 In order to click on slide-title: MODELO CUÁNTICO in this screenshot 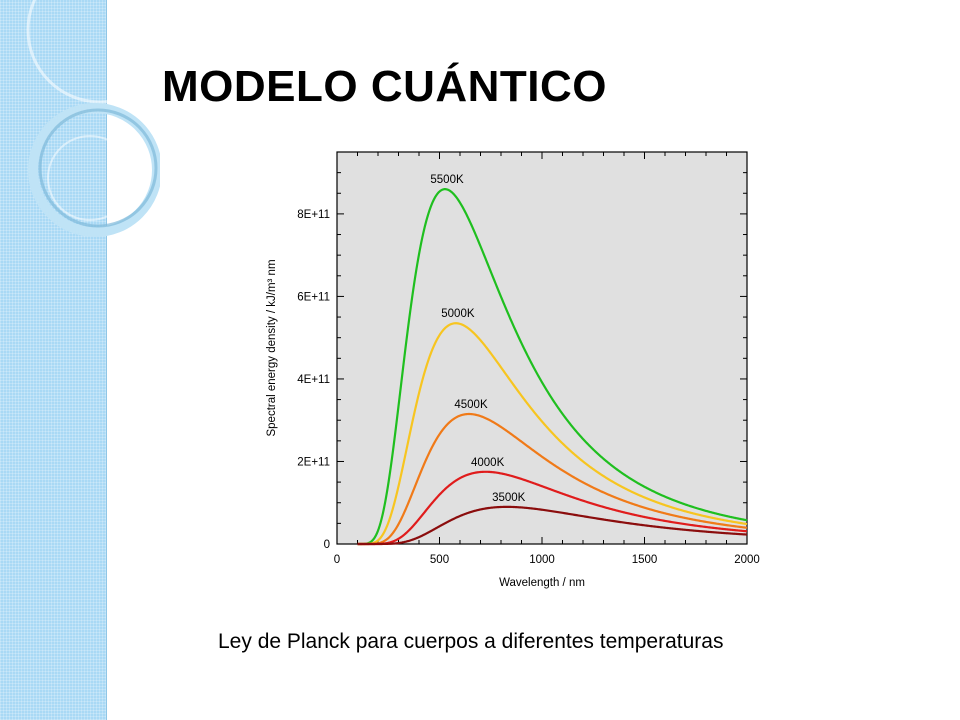, I will do `click(385, 86)`.